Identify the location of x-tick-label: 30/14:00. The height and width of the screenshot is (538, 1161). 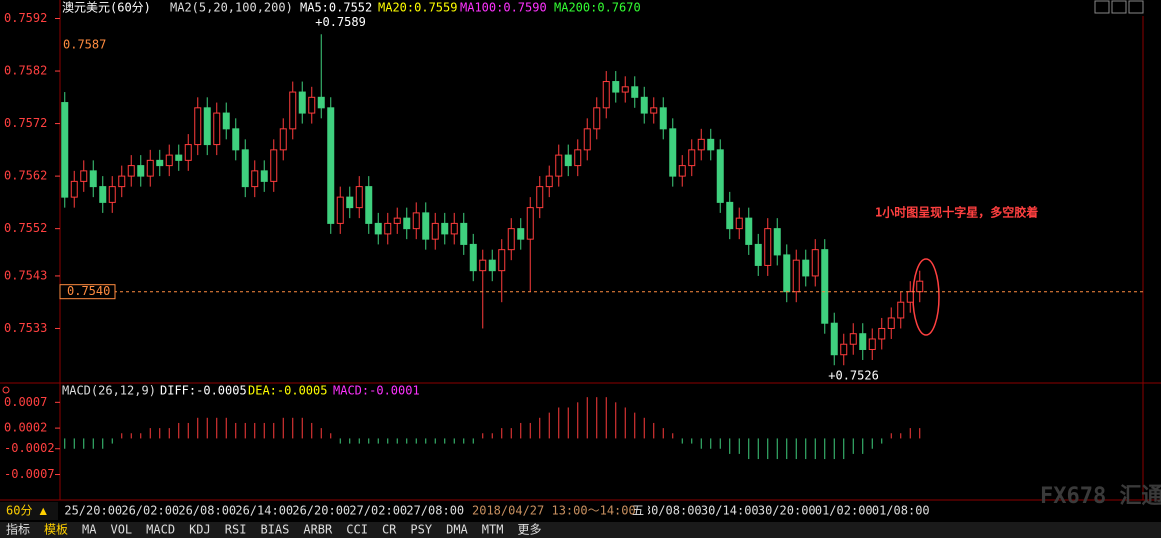
(730, 511).